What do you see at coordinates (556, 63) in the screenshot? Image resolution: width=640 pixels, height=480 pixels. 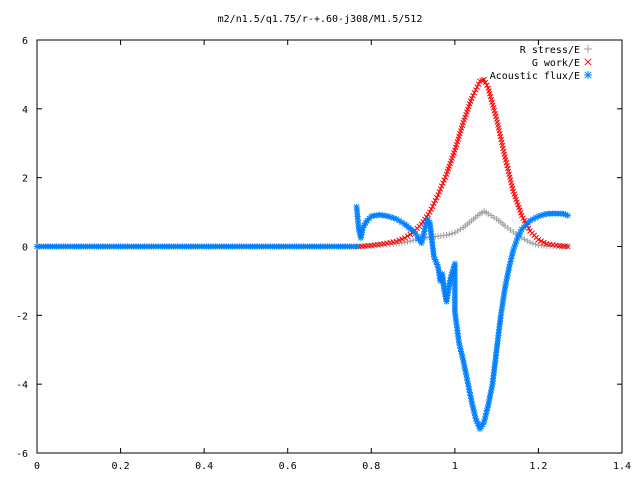 I see `legend-label: G work/E` at bounding box center [556, 63].